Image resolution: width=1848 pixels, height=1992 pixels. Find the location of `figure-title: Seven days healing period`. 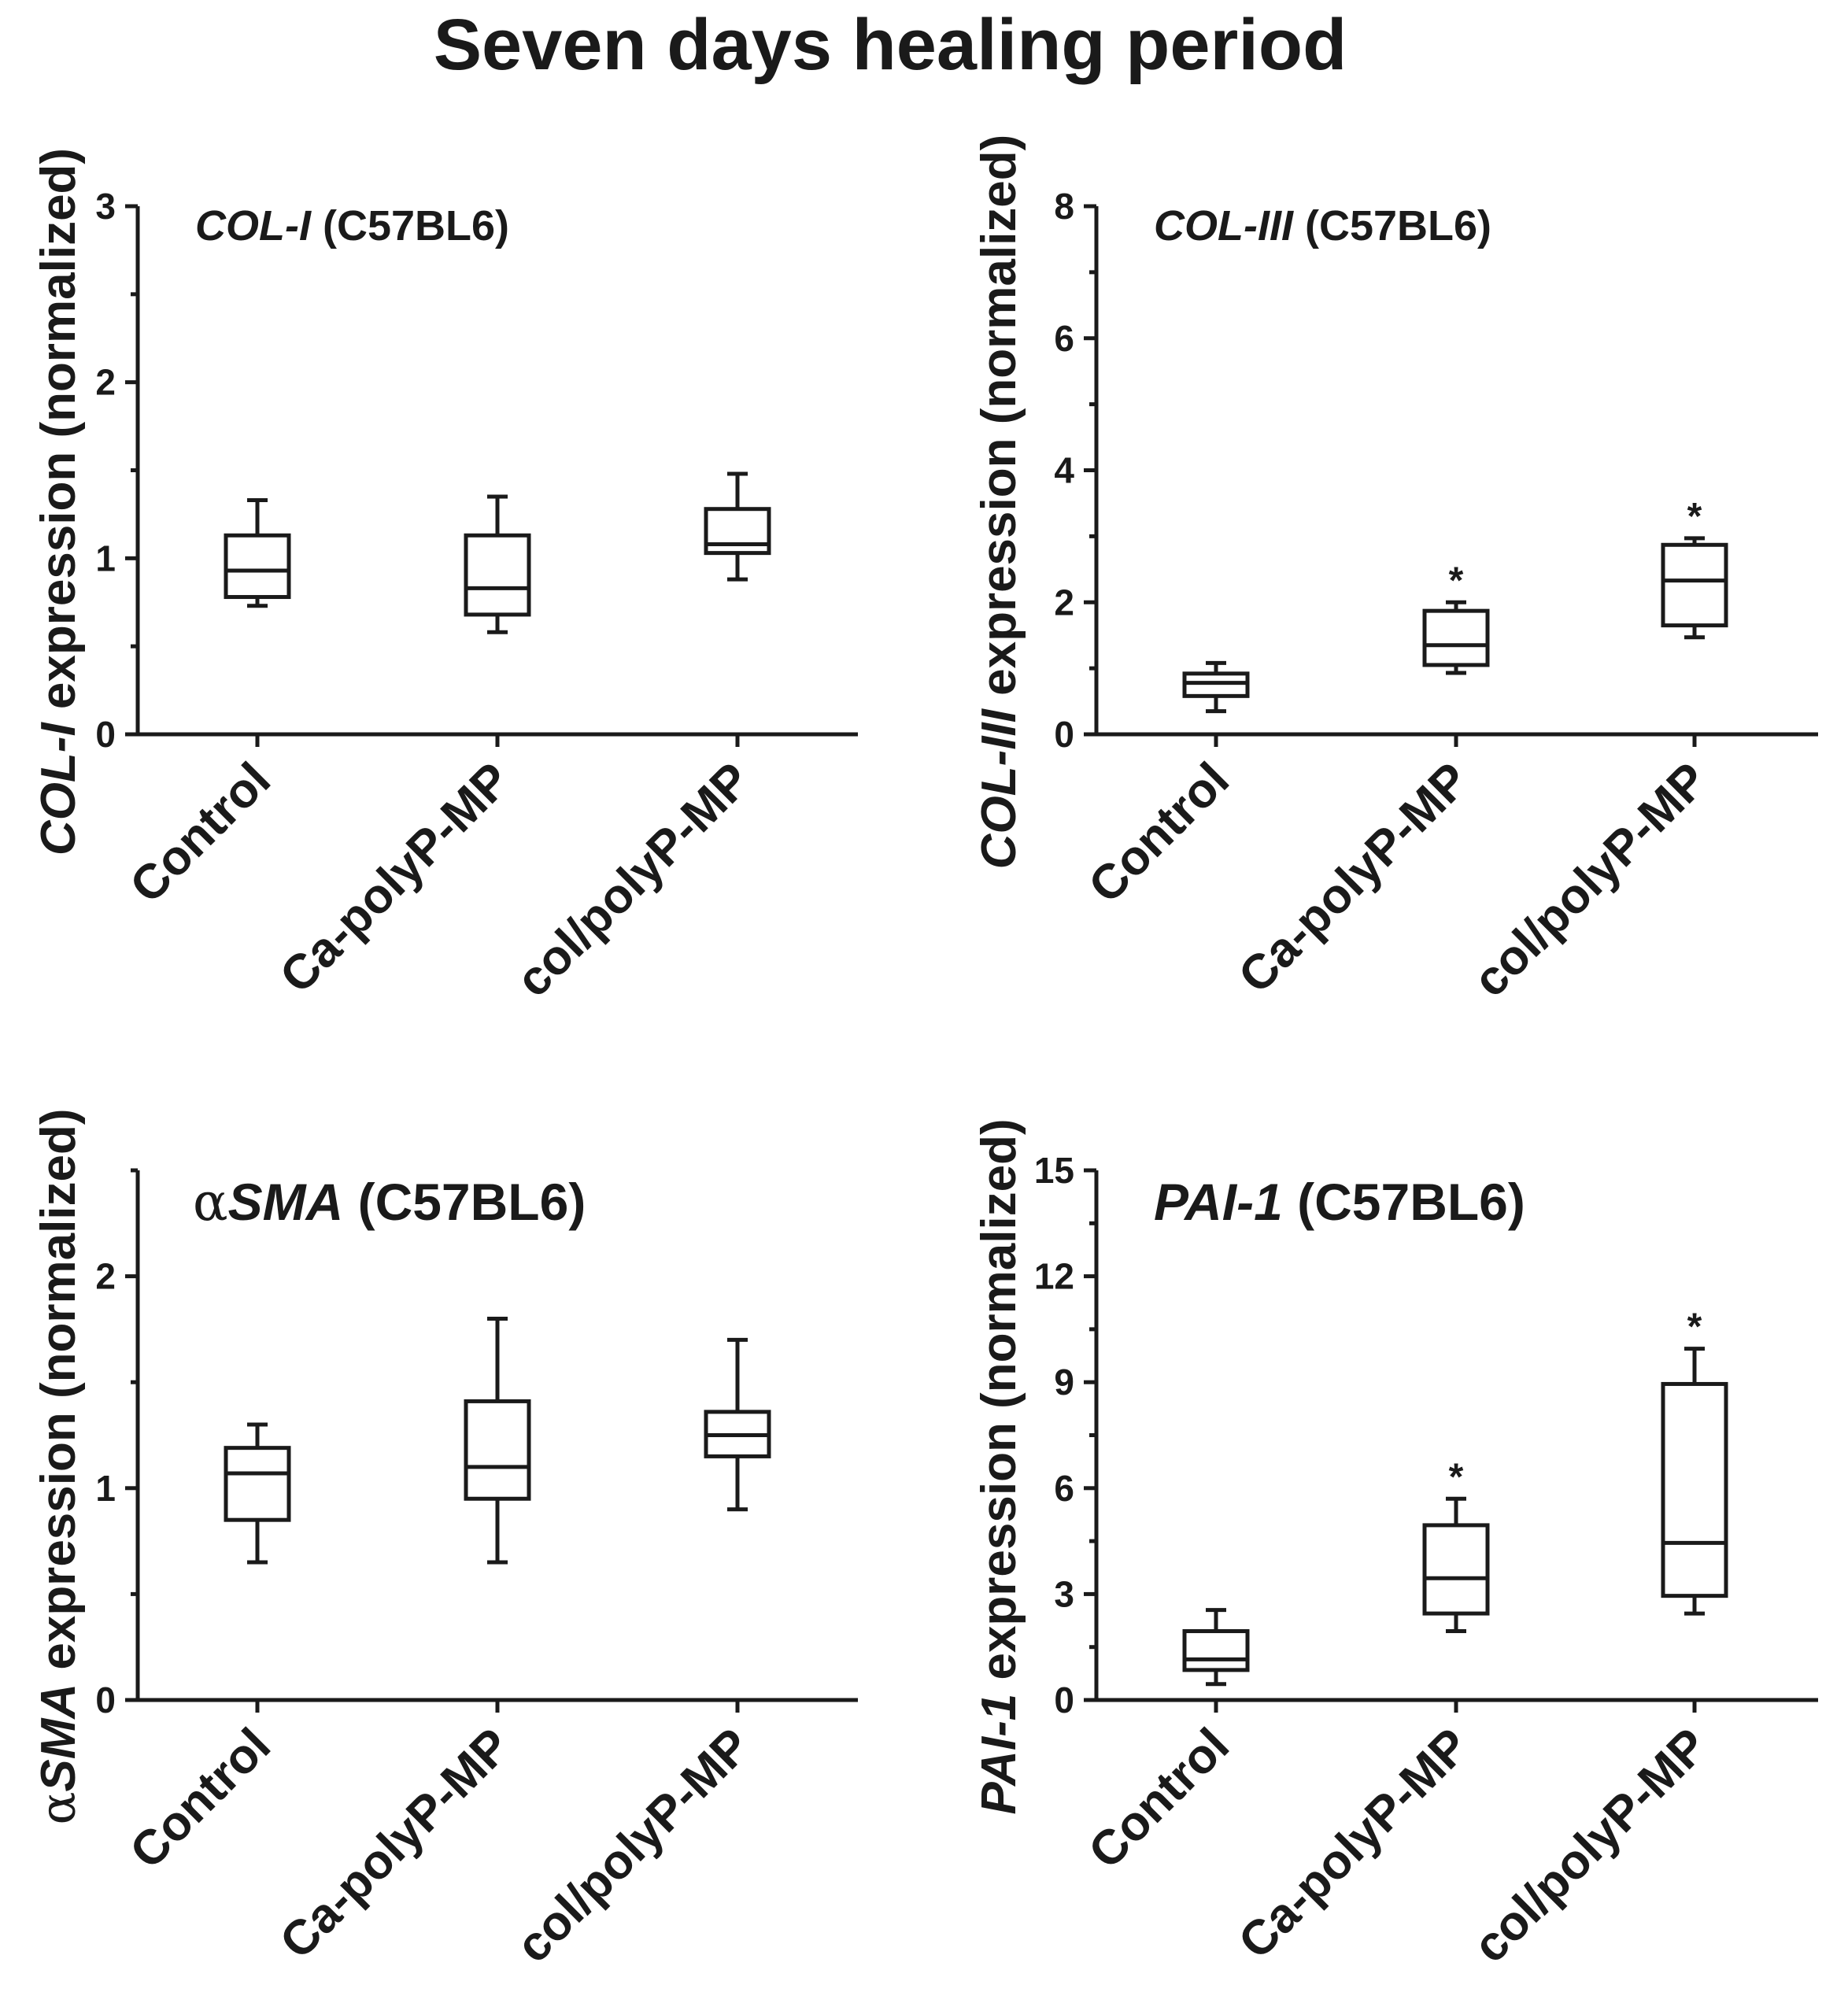

figure-title: Seven days healing period is located at coordinates (890, 45).